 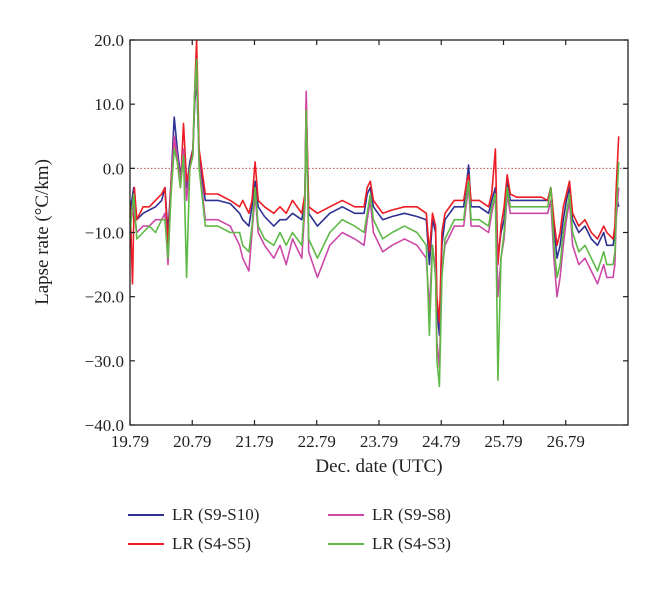 I want to click on x-axis-title: Dec. date (UTC), so click(x=378, y=466).